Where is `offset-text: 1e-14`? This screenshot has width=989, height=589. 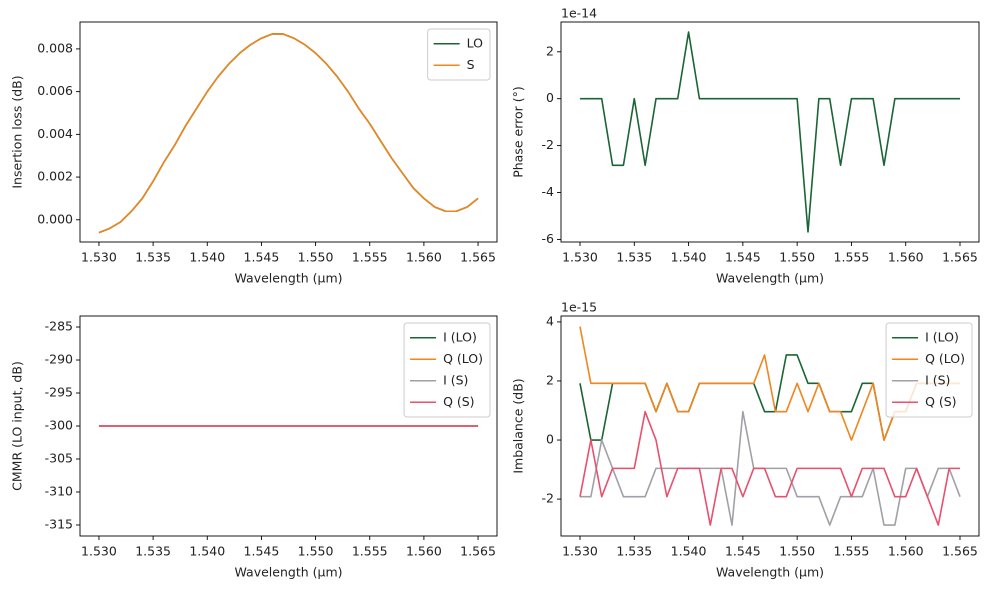
offset-text: 1e-14 is located at coordinates (579, 13).